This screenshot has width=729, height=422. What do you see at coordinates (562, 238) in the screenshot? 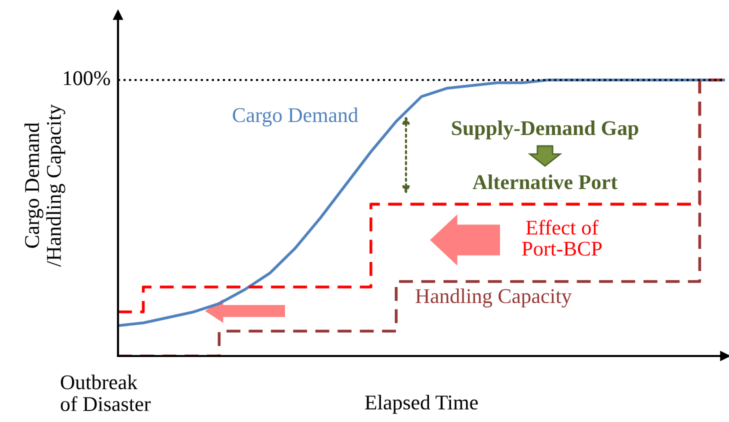
I see `series-label: Effect of Port-BCP` at bounding box center [562, 238].